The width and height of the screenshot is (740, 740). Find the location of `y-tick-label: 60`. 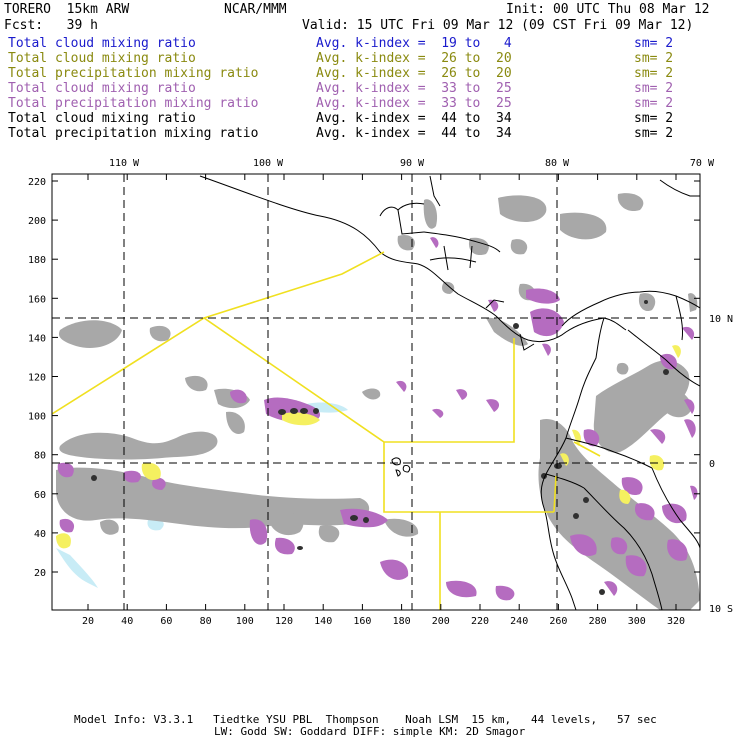

y-tick-label: 60 is located at coordinates (40, 495).